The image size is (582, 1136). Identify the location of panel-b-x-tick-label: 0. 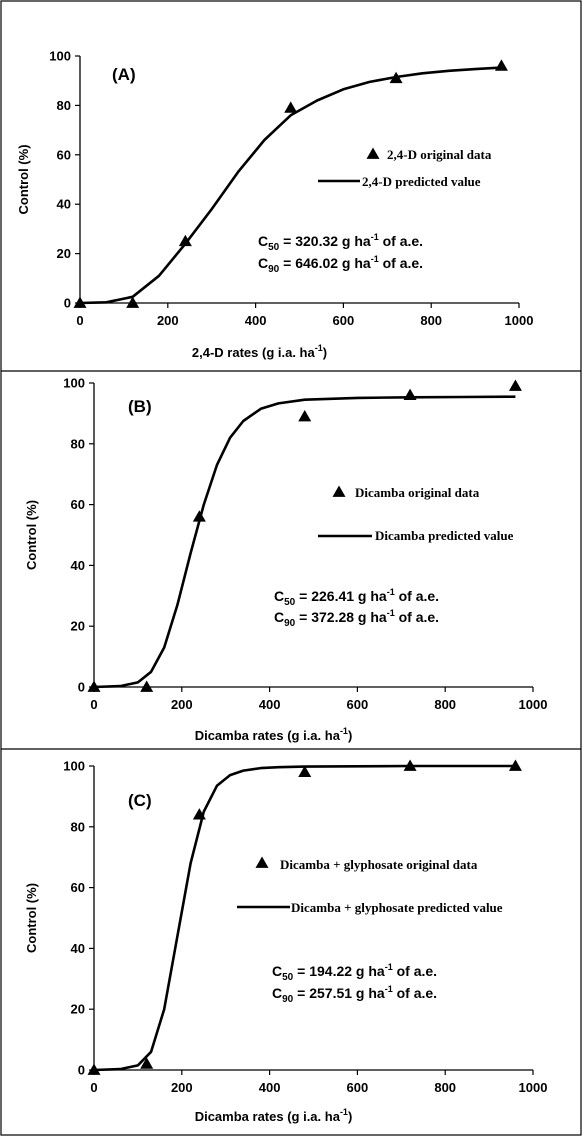
(93, 704).